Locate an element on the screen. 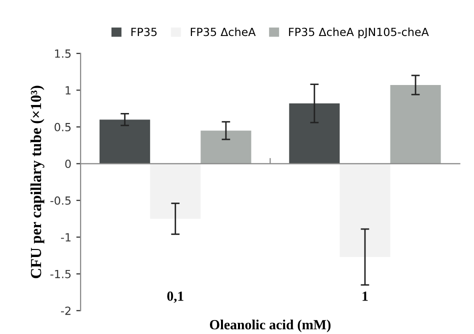 The height and width of the screenshot is (334, 474). y-tick-label: -0.5 is located at coordinates (60, 200).